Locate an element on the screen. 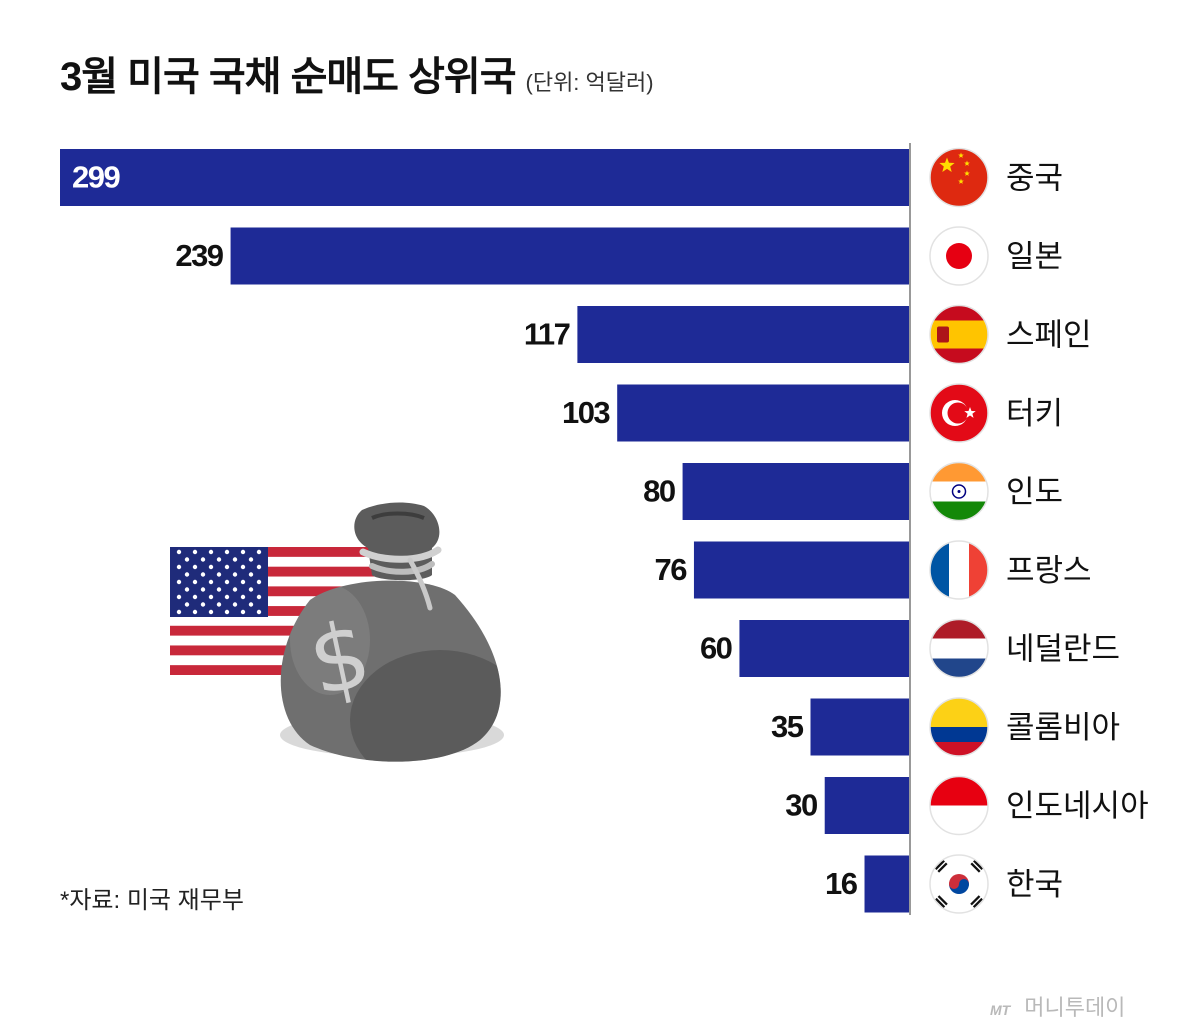 The width and height of the screenshot is (1200, 1031). value-label-1: 239 is located at coordinates (199, 255).